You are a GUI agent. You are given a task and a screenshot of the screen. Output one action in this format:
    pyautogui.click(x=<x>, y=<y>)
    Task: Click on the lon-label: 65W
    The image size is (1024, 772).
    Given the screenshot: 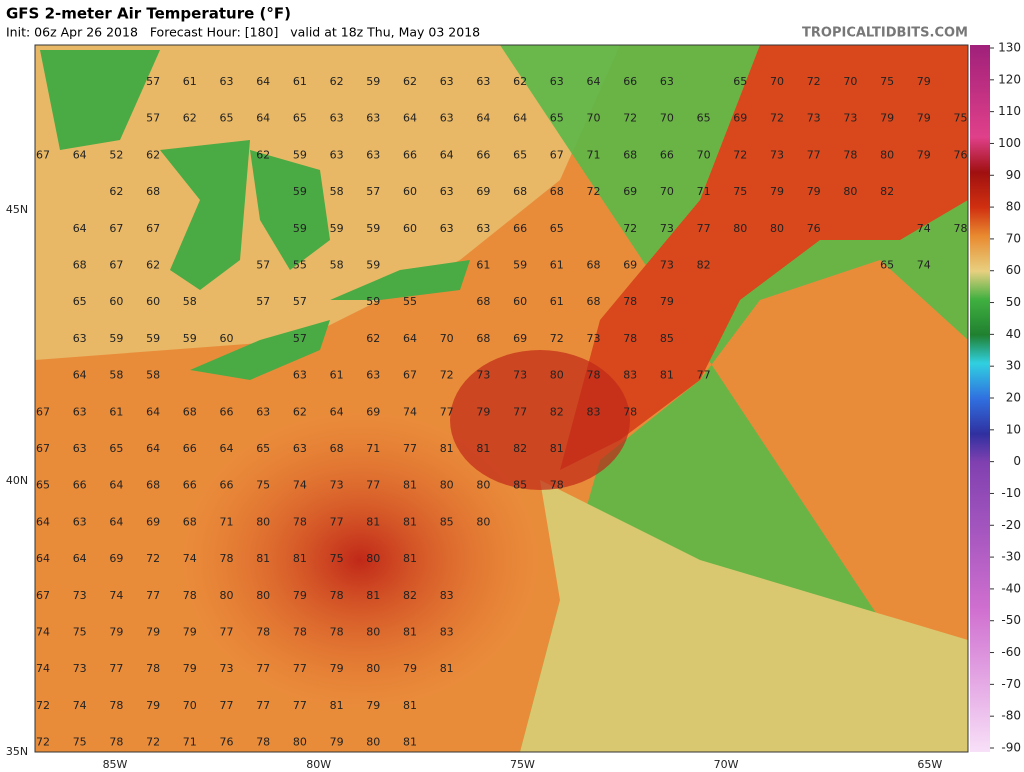 What is the action you would take?
    pyautogui.click(x=929, y=764)
    